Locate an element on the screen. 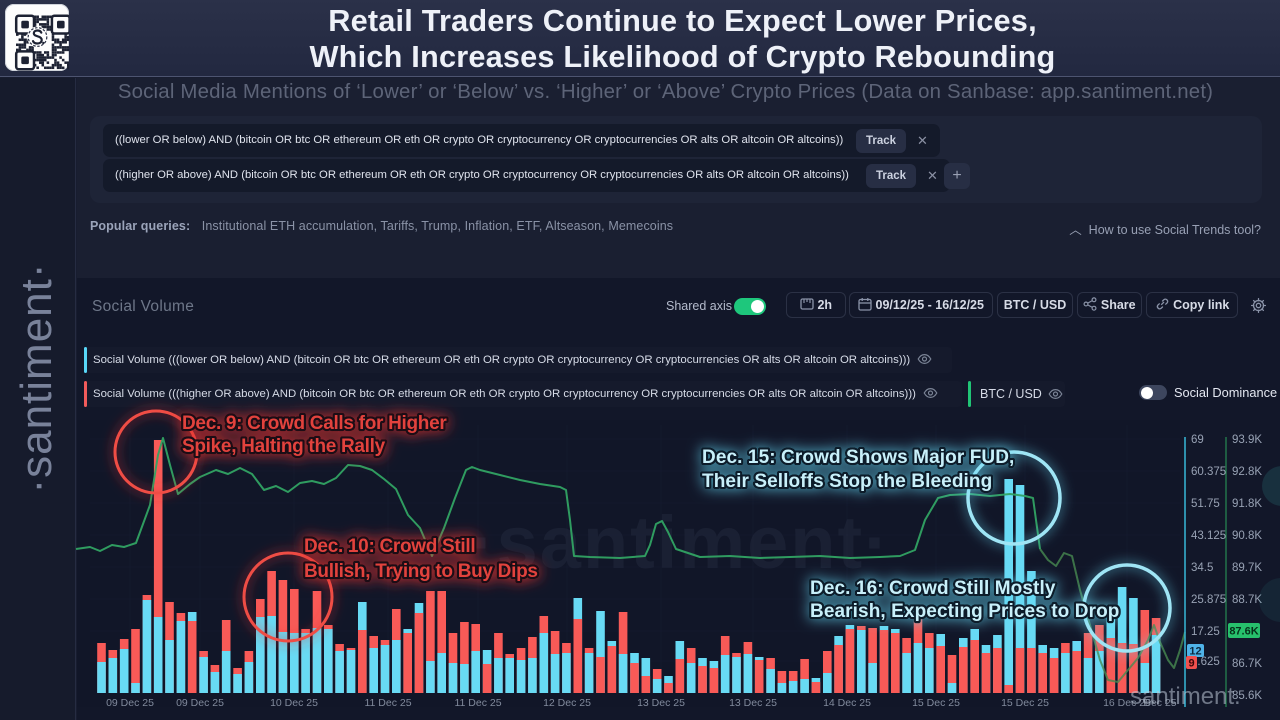 This screenshot has height=720, width=1280. svg-text: 16 Dec 25 is located at coordinates (1127, 703).